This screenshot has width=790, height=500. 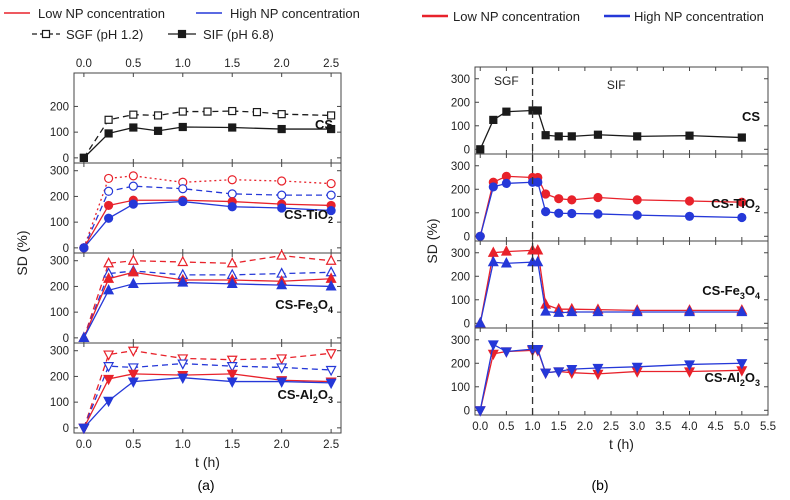 I want to click on legend-label-sif: SIF (pH 6.8), so click(x=238, y=34).